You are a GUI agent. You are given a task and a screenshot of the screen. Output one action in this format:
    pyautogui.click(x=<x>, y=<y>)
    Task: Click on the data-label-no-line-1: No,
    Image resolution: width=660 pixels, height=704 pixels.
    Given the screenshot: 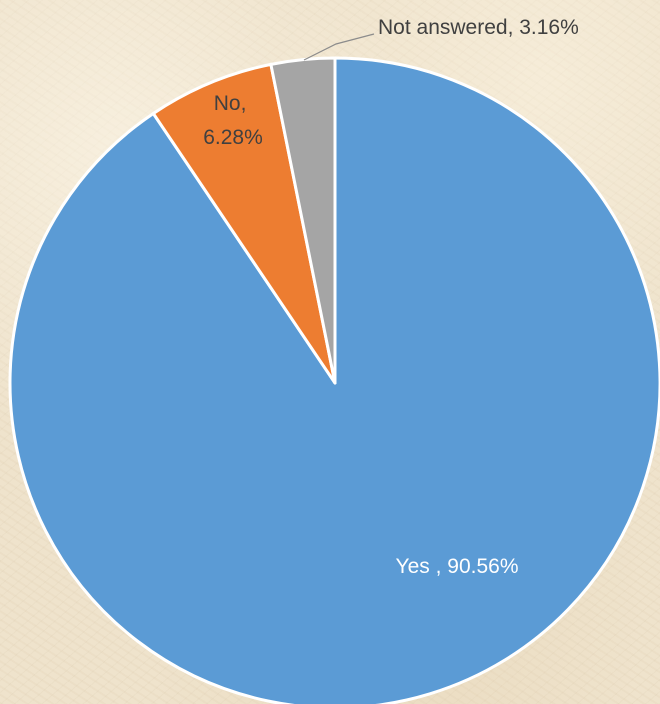 What is the action you would take?
    pyautogui.click(x=230, y=103)
    